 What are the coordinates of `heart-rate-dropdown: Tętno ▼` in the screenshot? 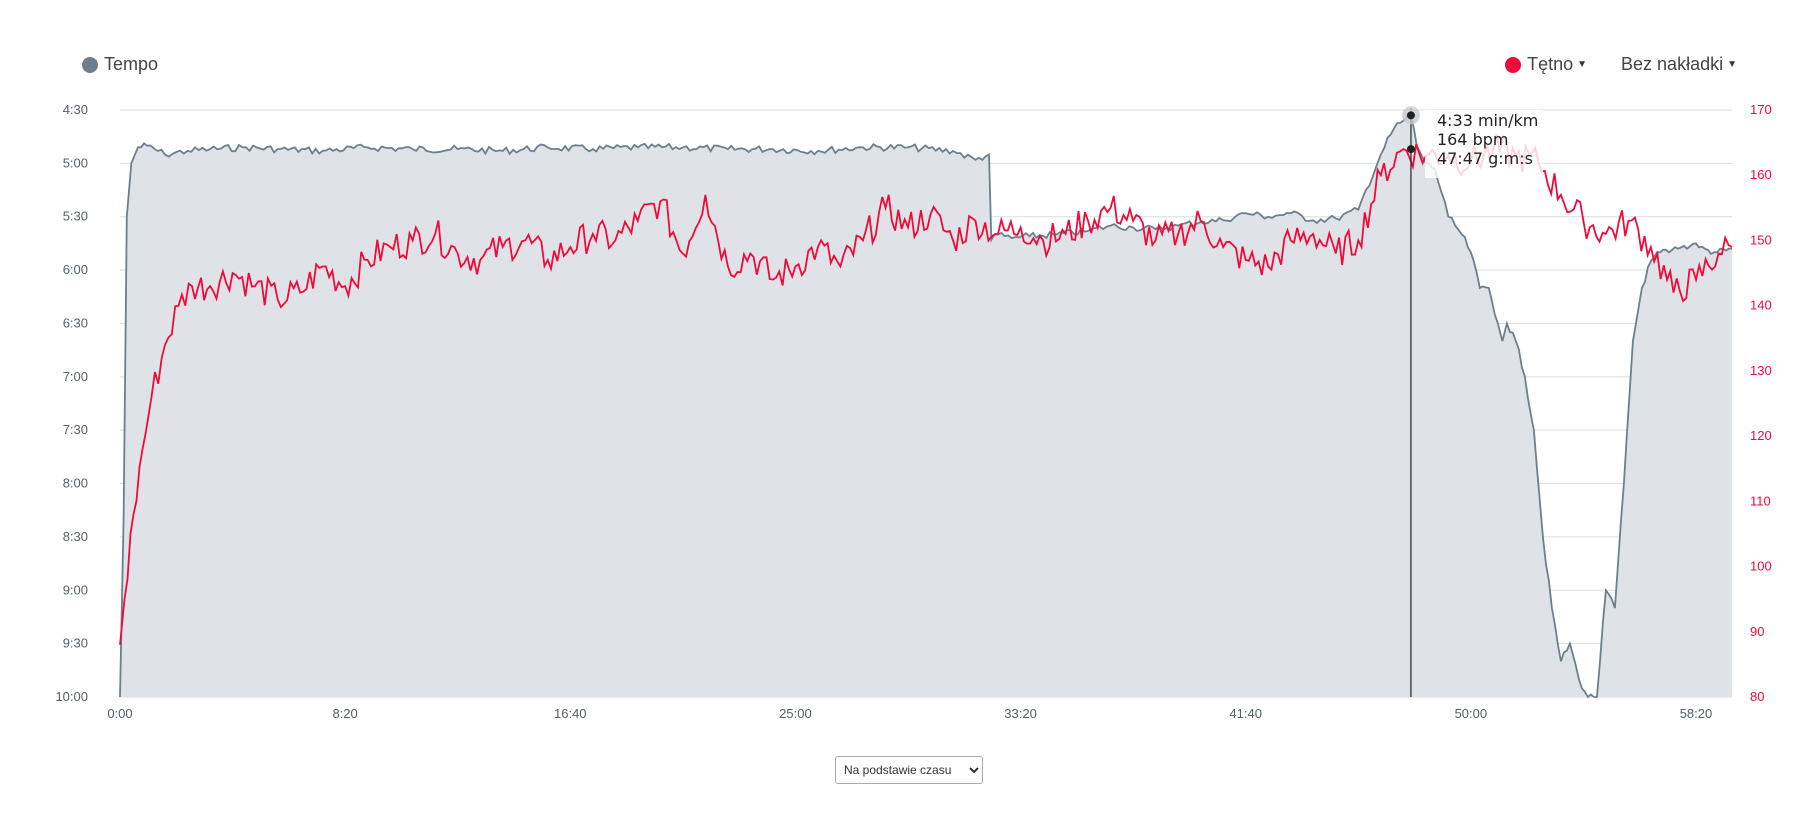 It's located at (1546, 64).